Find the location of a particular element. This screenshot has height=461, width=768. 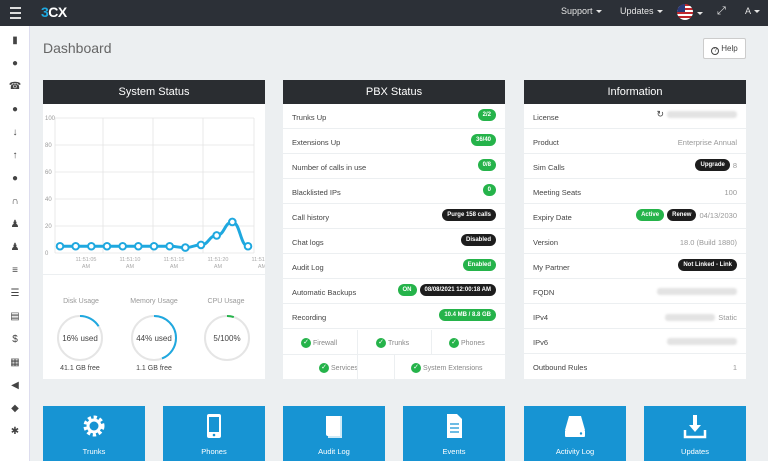

fullscreen-icon: ⤢ is located at coordinates (721, 11).